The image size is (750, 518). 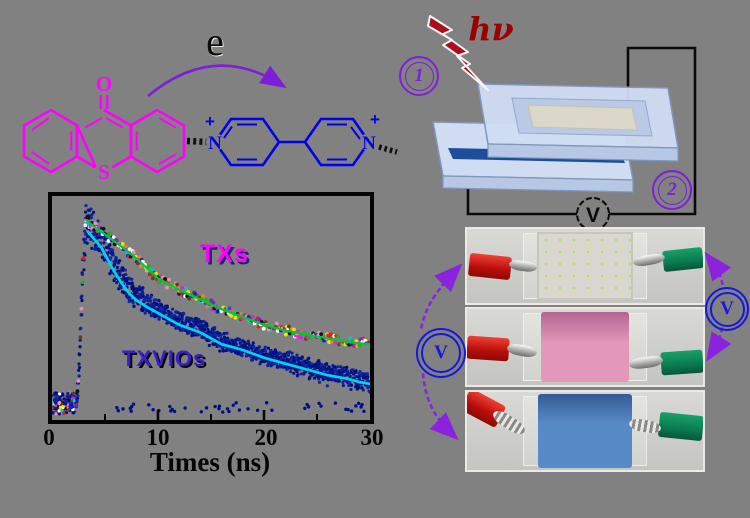 I want to click on photo-device-blue, so click(x=585, y=431).